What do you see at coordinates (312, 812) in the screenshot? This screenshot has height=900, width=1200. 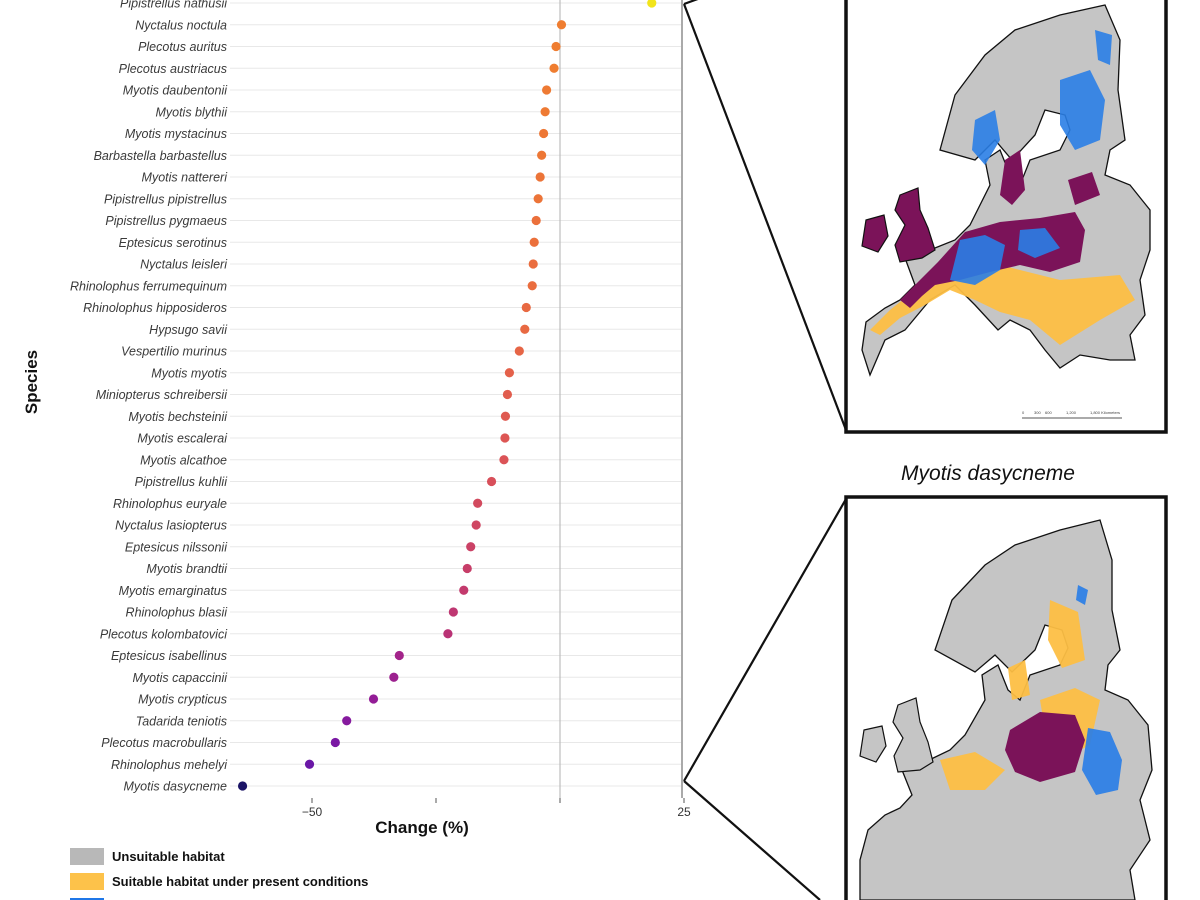 I see `x-tick-label: −50` at bounding box center [312, 812].